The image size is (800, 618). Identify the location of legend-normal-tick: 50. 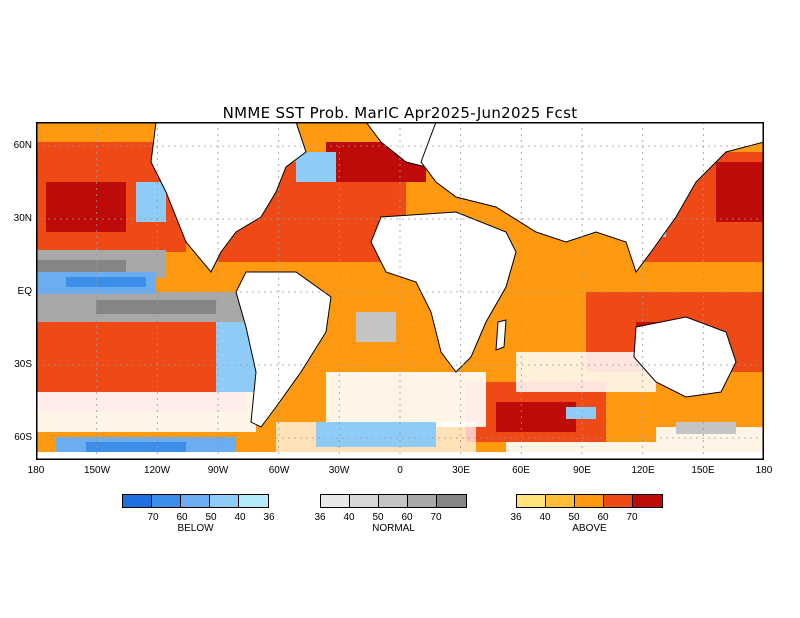
(378, 517).